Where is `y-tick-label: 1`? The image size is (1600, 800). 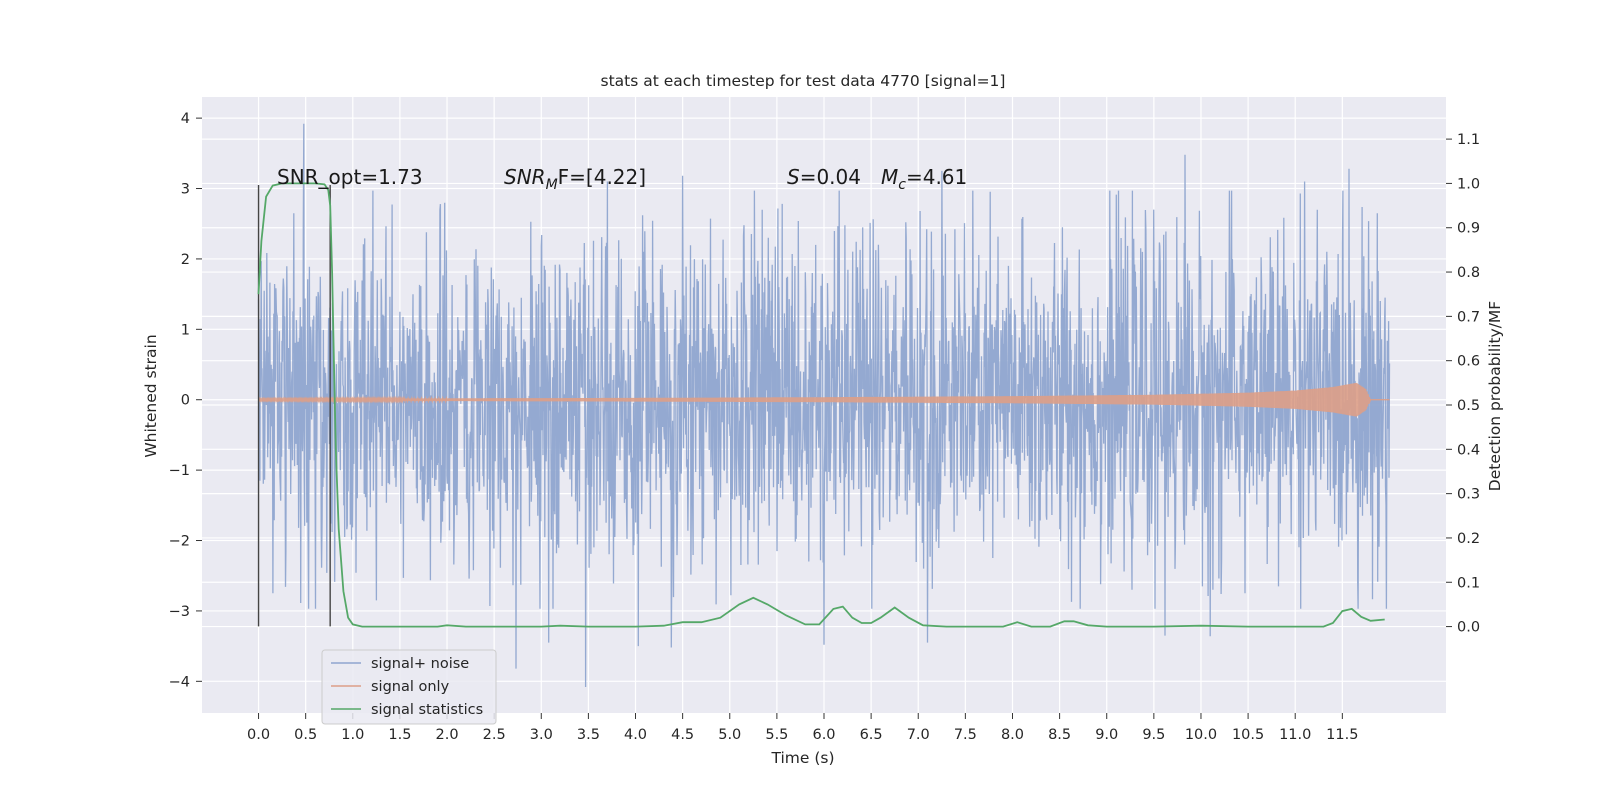
y-tick-label: 1 is located at coordinates (185, 330).